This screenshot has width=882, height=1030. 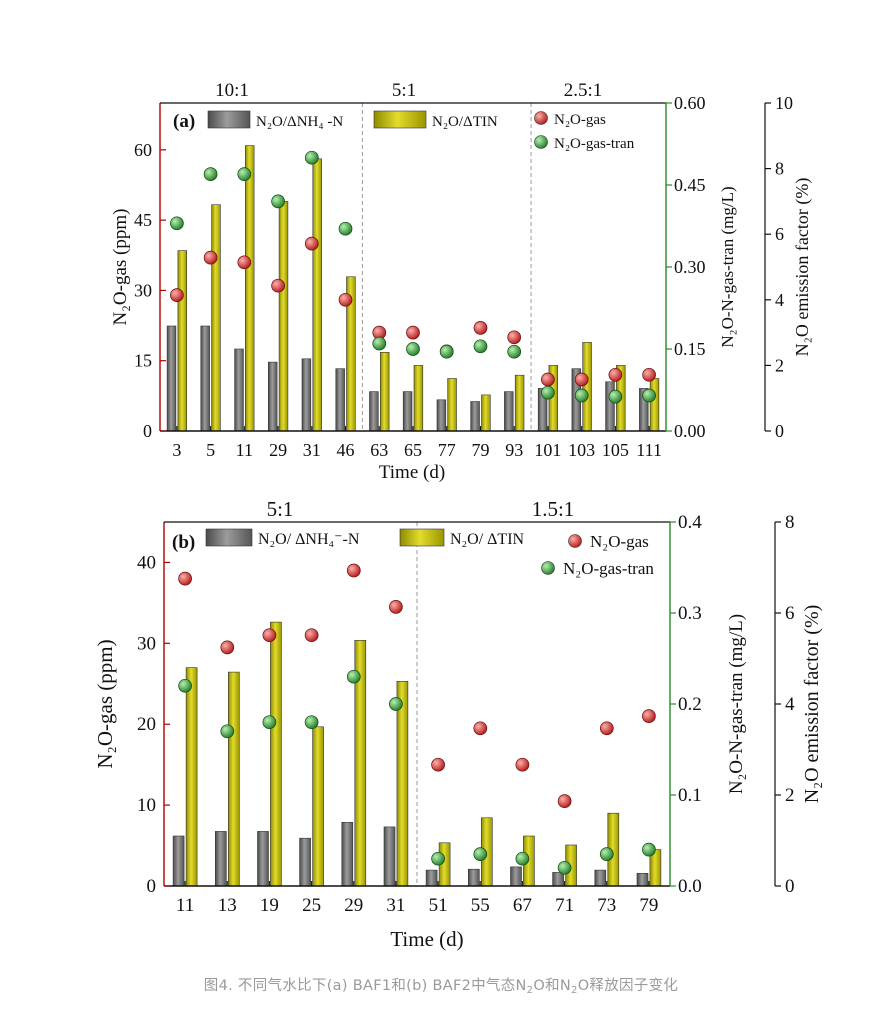 I want to click on caption-sub-2: 2, so click(x=574, y=990).